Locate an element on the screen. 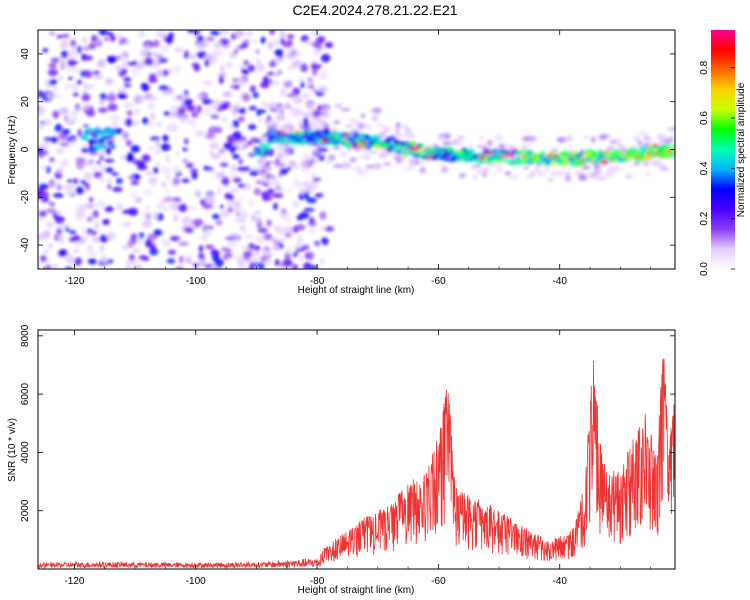  colorbar-tick-label: 0.0 is located at coordinates (704, 269).